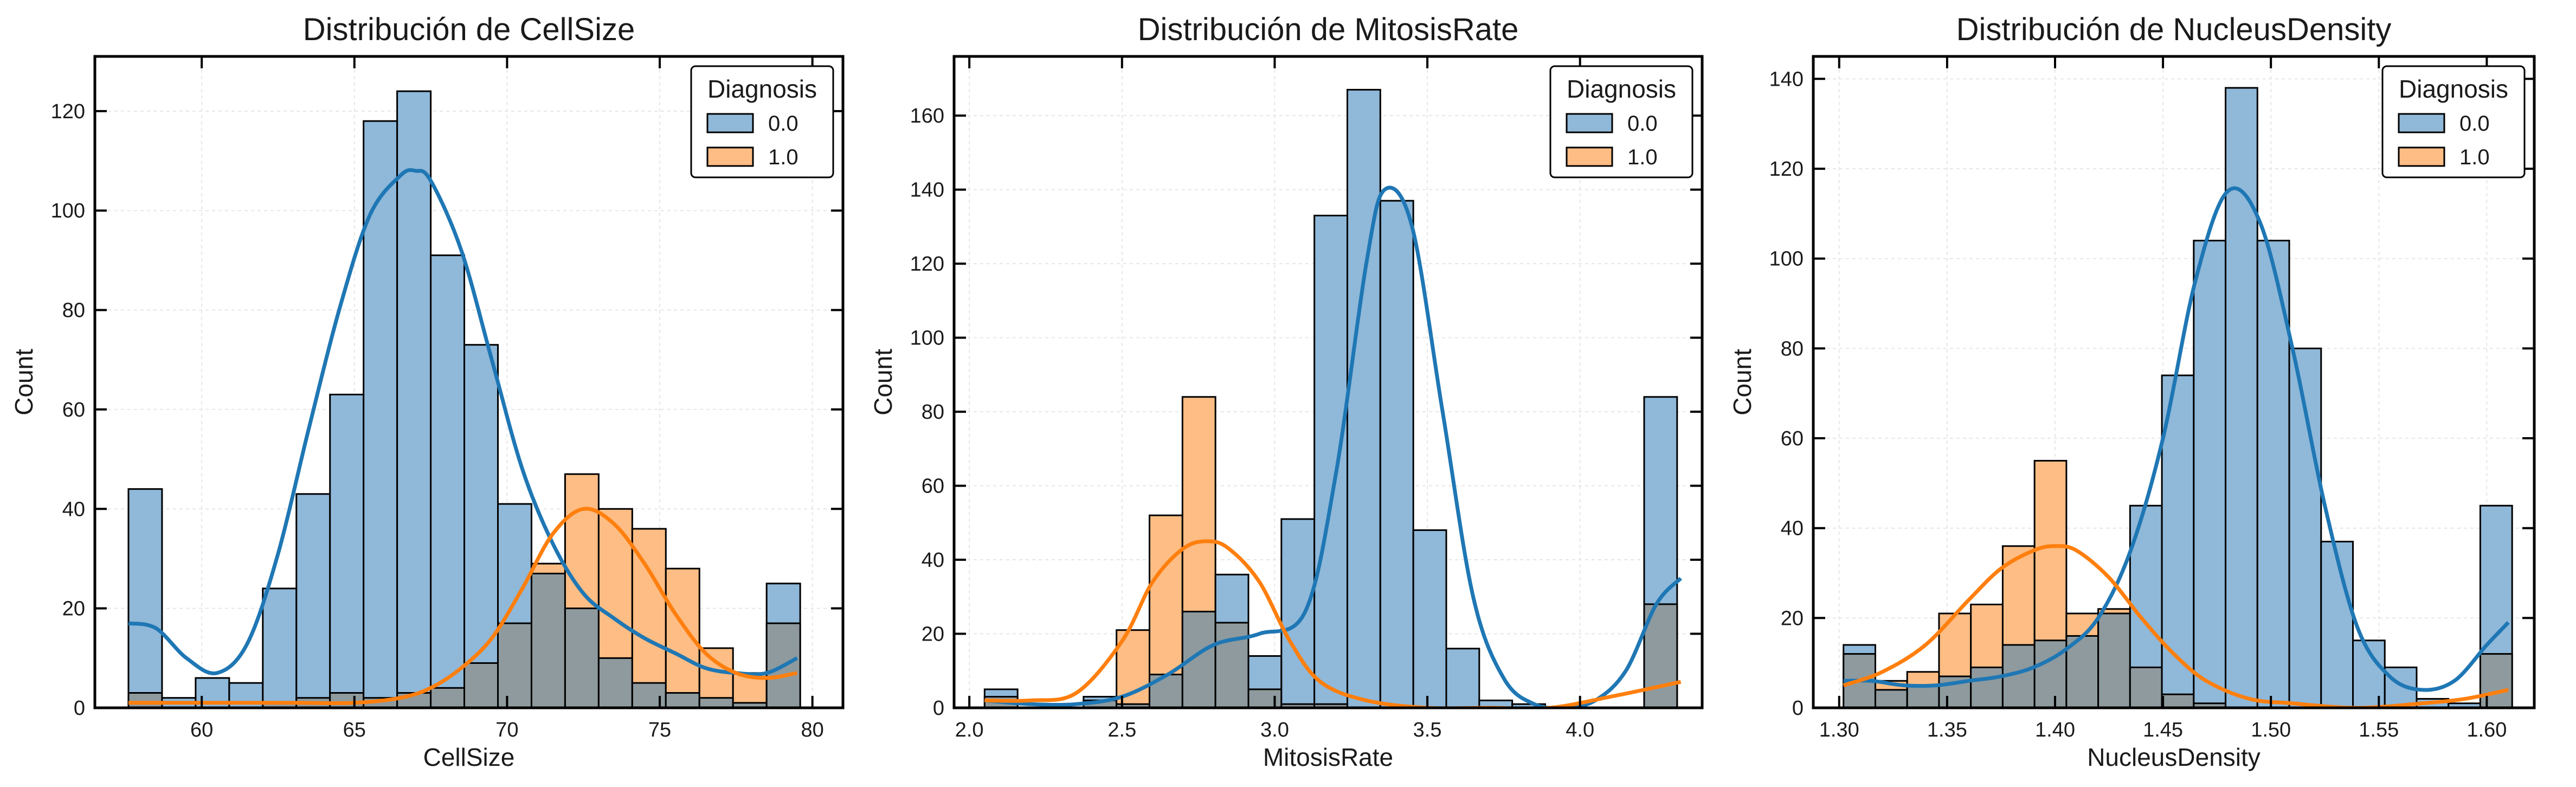  What do you see at coordinates (2055, 730) in the screenshot?
I see `x-tick-label: 1.40` at bounding box center [2055, 730].